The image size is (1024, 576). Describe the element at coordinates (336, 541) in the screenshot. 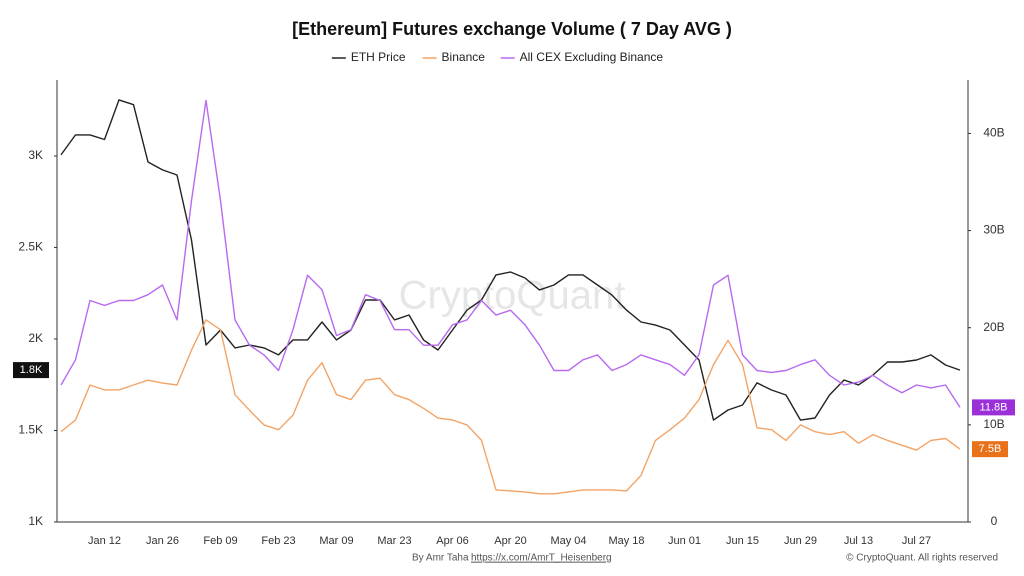

I see `x-tick-label: Mar 09` at that location.